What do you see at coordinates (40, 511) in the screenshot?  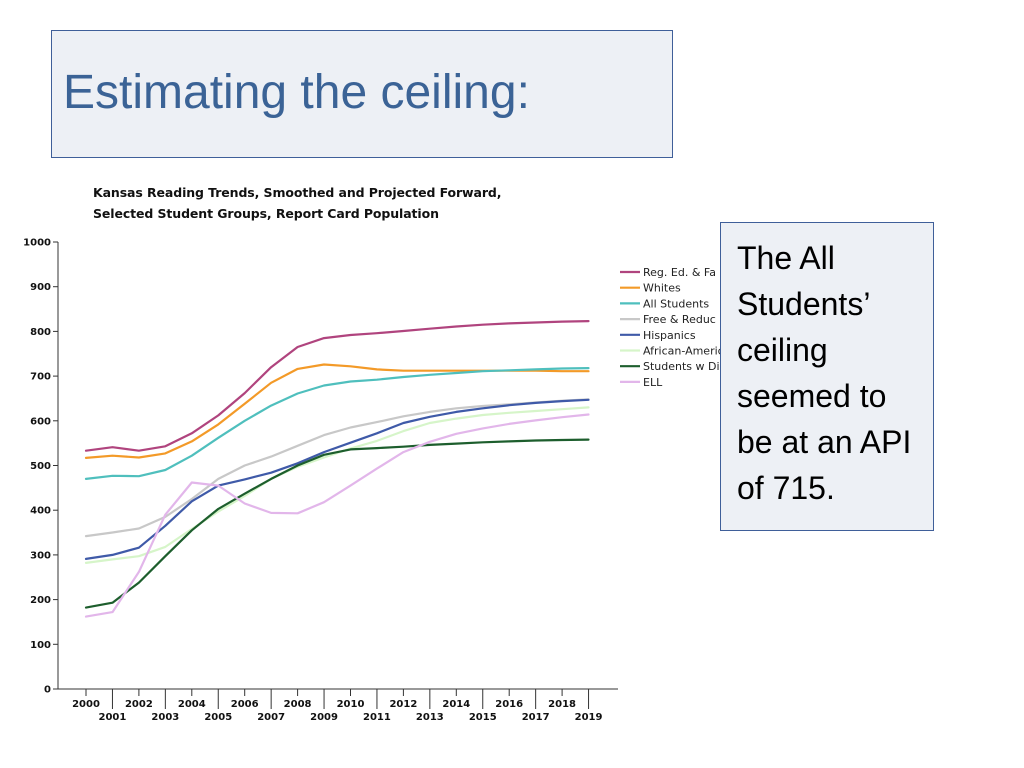 I see `y-tick-label: 400` at bounding box center [40, 511].